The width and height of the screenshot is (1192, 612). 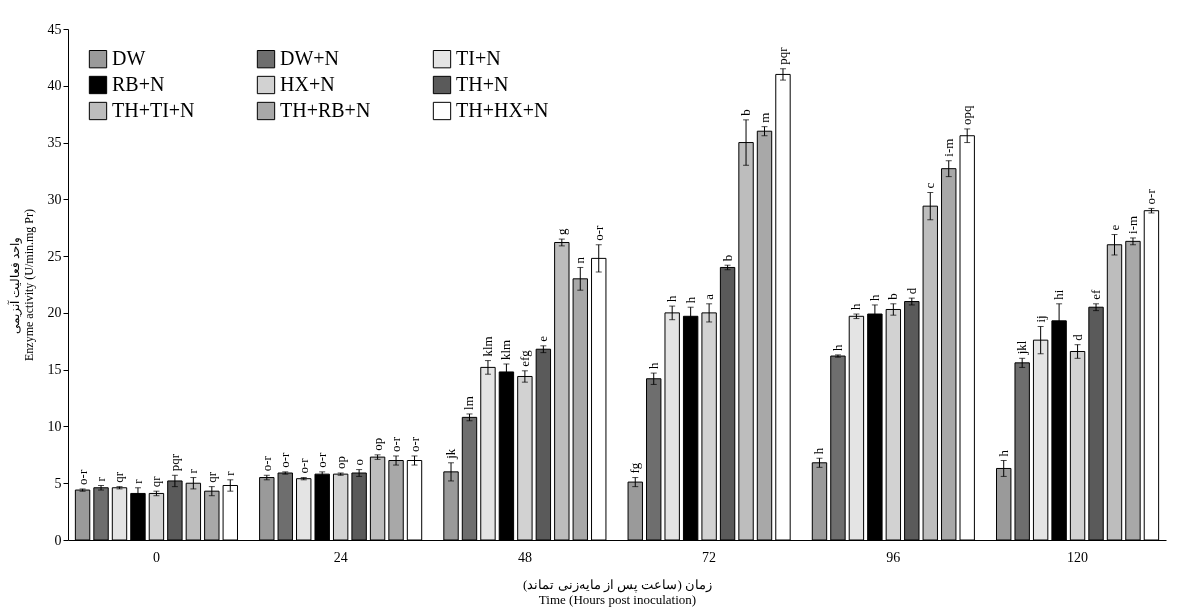 What do you see at coordinates (1022, 348) in the screenshot?
I see `data-label: jkl` at bounding box center [1022, 348].